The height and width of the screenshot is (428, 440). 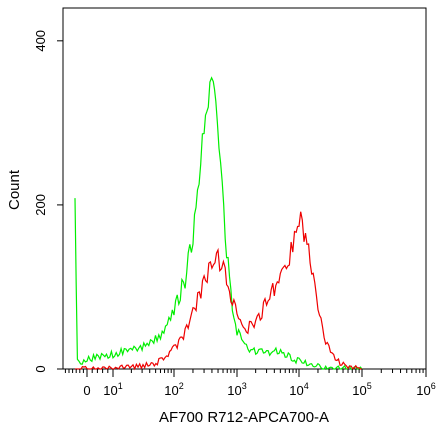 What do you see at coordinates (14, 189) in the screenshot?
I see `y-axis-title: Count` at bounding box center [14, 189].